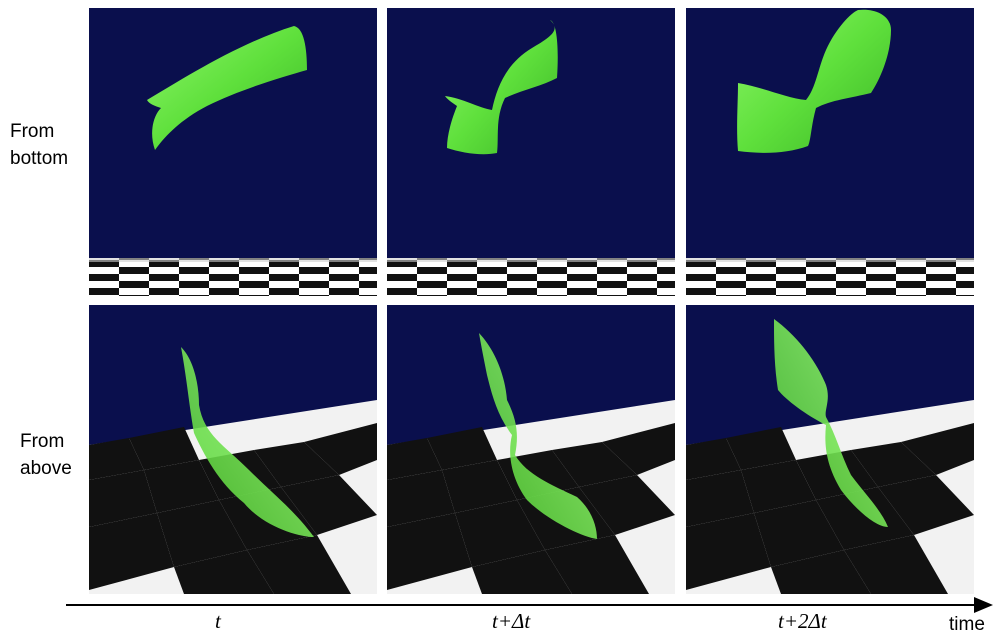 The height and width of the screenshot is (636, 993). Describe the element at coordinates (42, 441) in the screenshot. I see `row-label-above-line1: From` at that location.